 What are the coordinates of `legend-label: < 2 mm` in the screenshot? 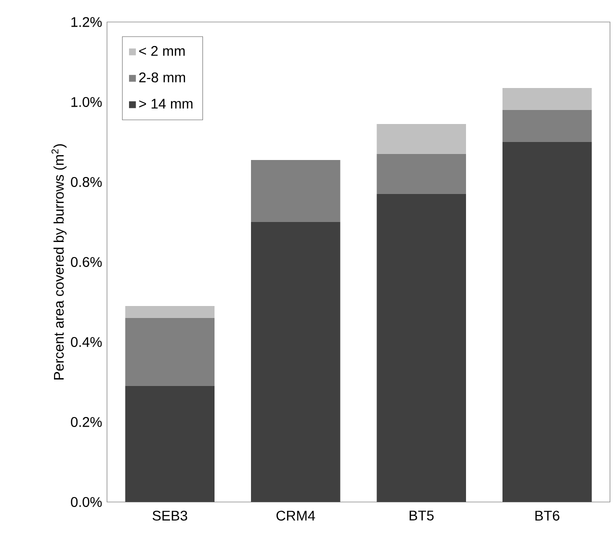 It's located at (162, 51).